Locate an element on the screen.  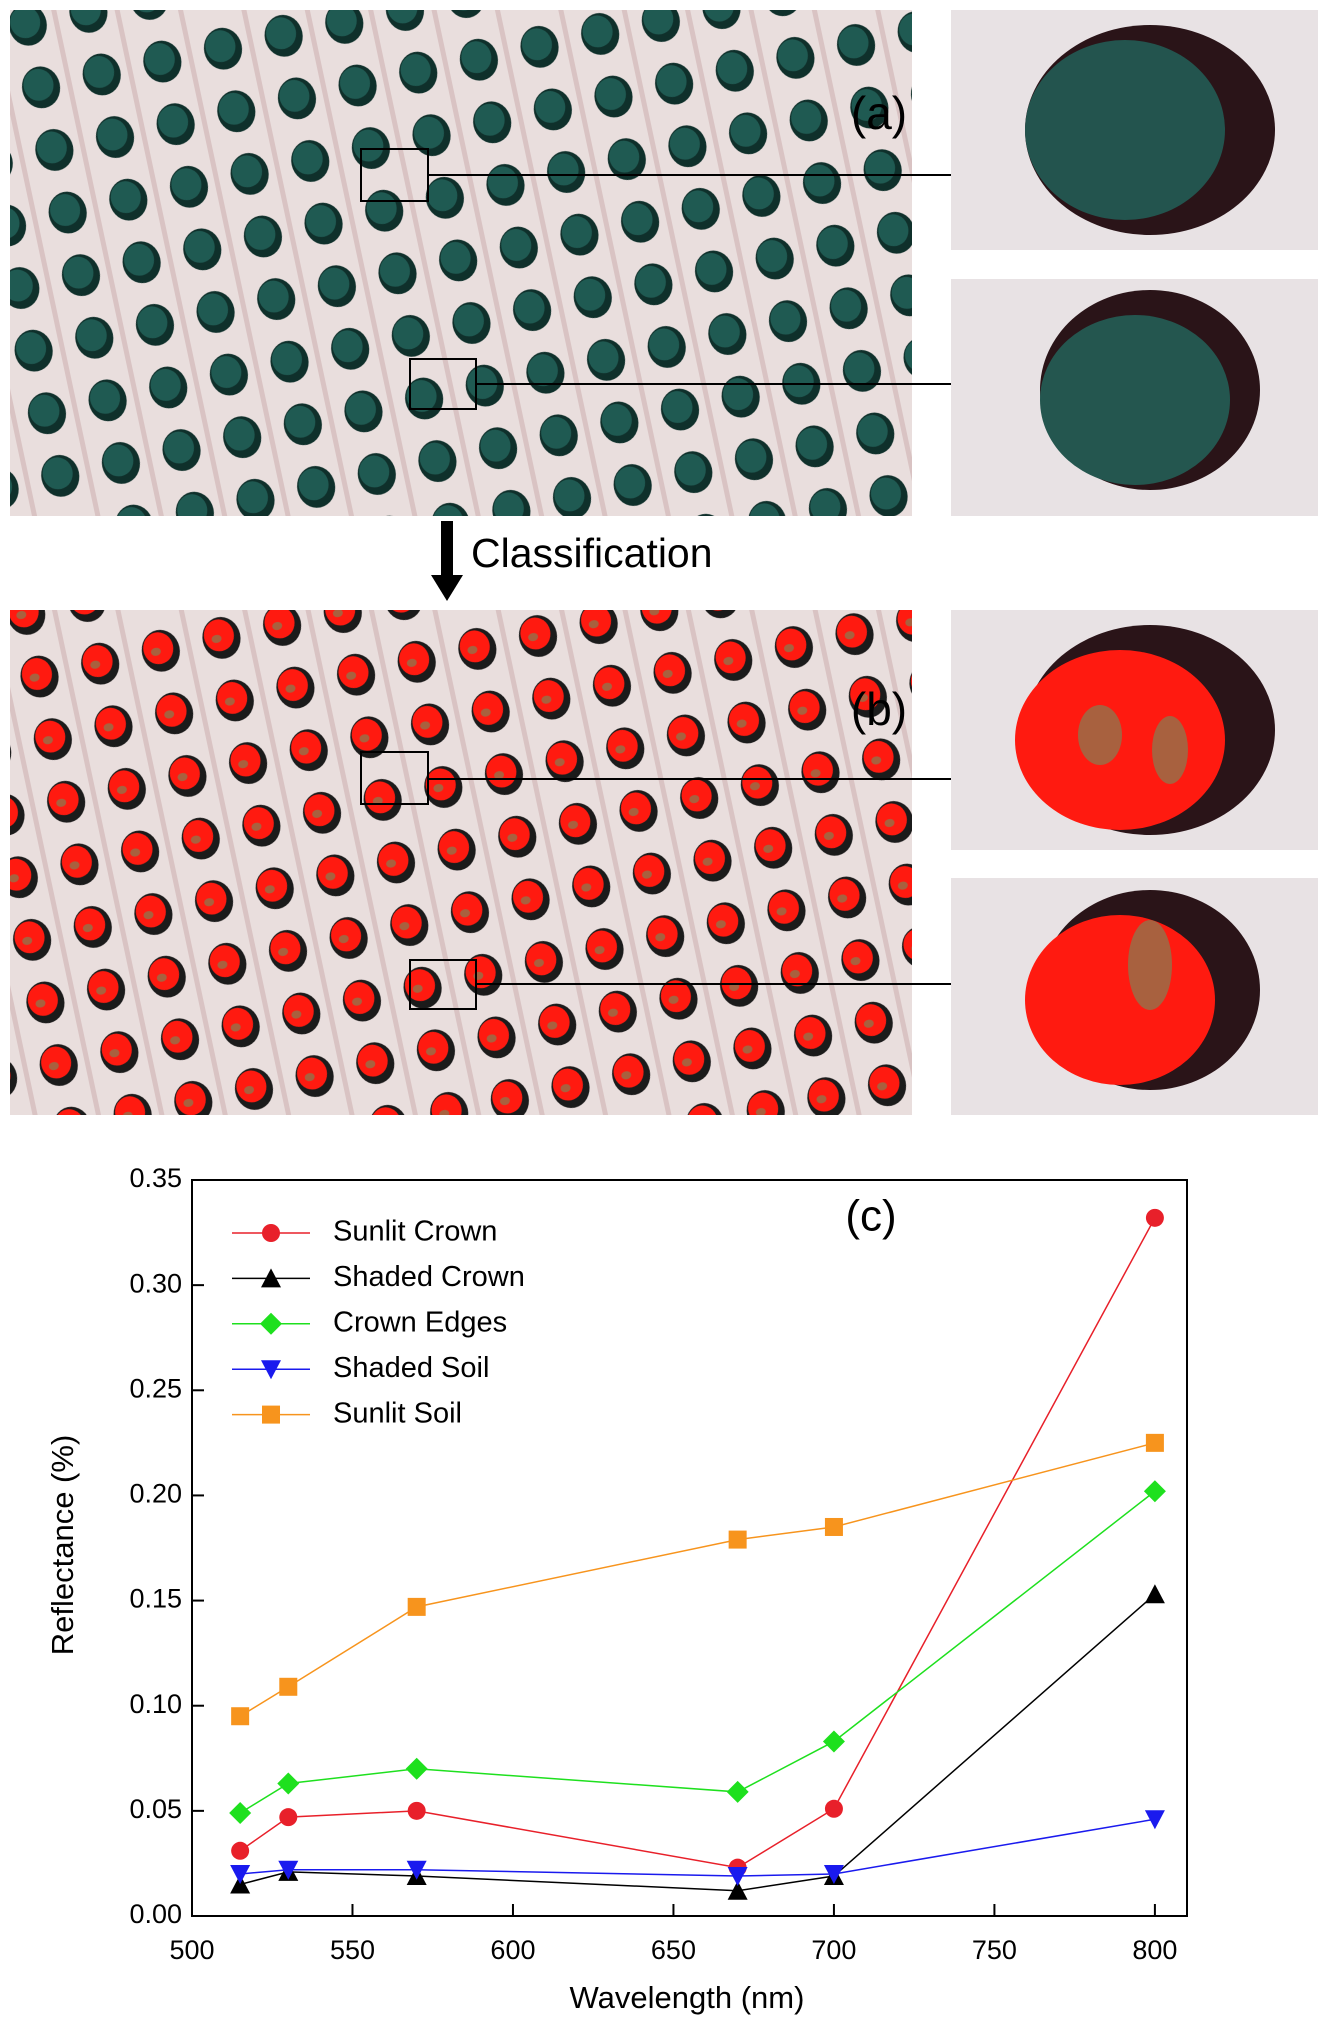
zoom-b2 is located at coordinates (1134, 996).